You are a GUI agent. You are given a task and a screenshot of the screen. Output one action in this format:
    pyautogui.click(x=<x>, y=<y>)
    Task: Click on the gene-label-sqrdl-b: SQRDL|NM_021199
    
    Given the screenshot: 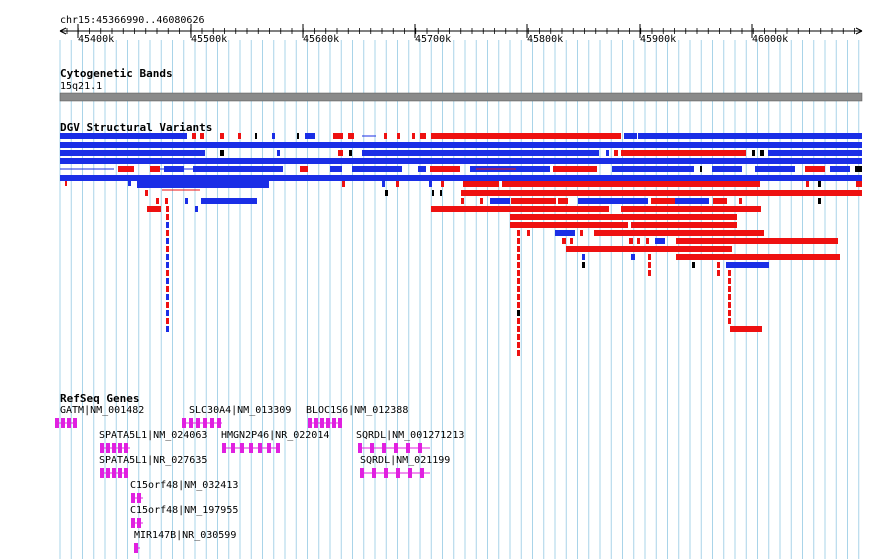 What is the action you would take?
    pyautogui.click(x=405, y=460)
    